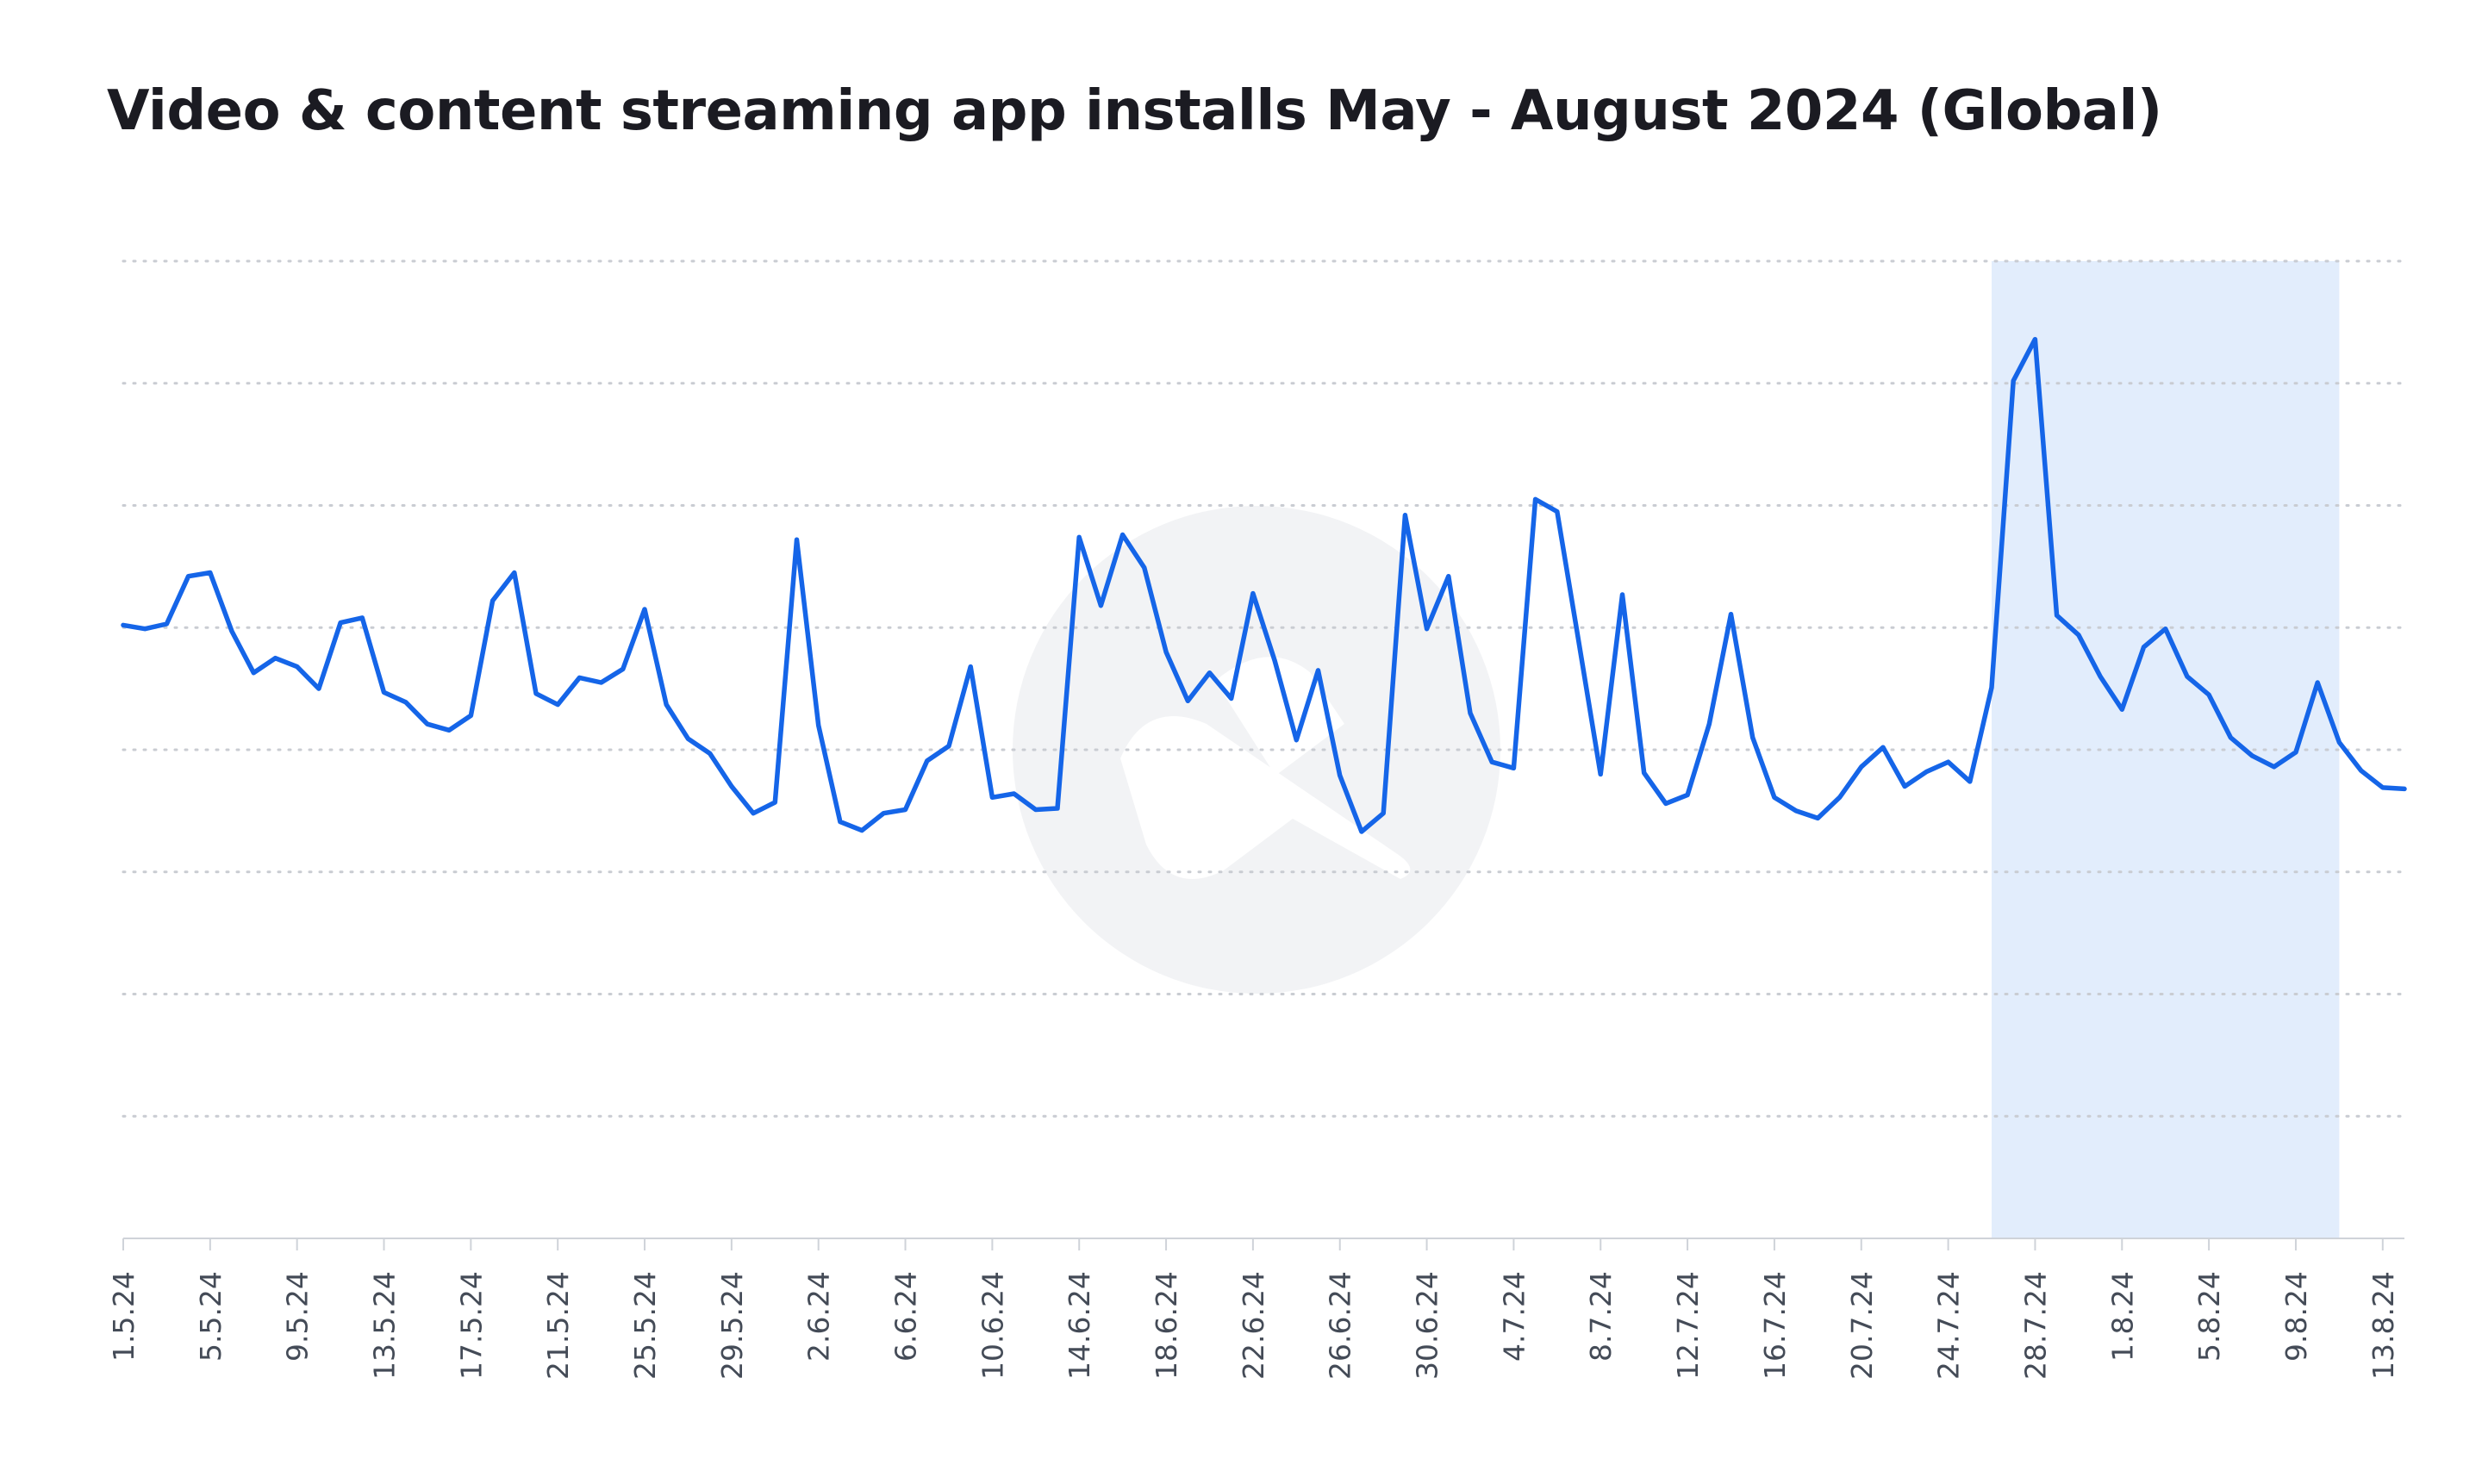 Image resolution: width=2482 pixels, height=1484 pixels. I want to click on x-tick-label: 1.8.24, so click(2122, 1317).